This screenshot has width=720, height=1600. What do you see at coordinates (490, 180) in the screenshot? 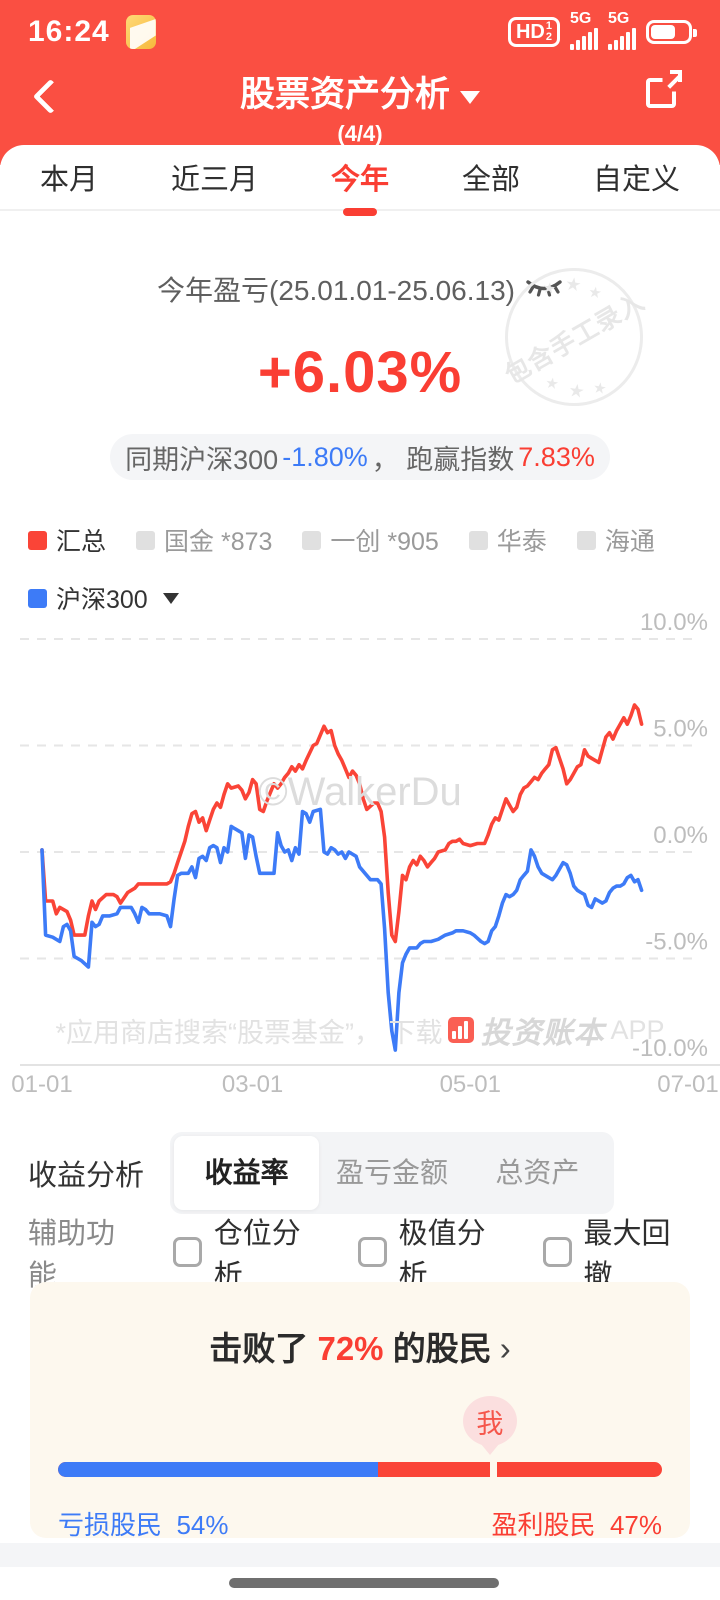
I see `tab-all: 全部` at bounding box center [490, 180].